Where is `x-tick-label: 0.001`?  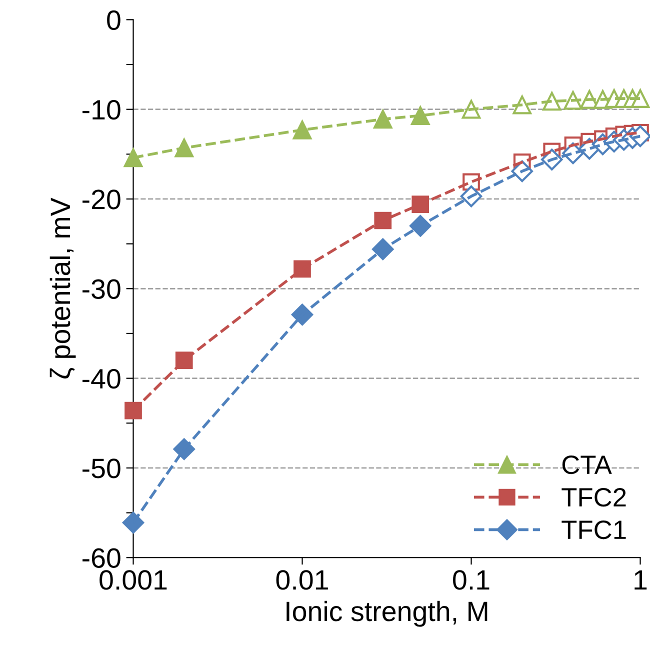
x-tick-label: 0.001 is located at coordinates (133, 580).